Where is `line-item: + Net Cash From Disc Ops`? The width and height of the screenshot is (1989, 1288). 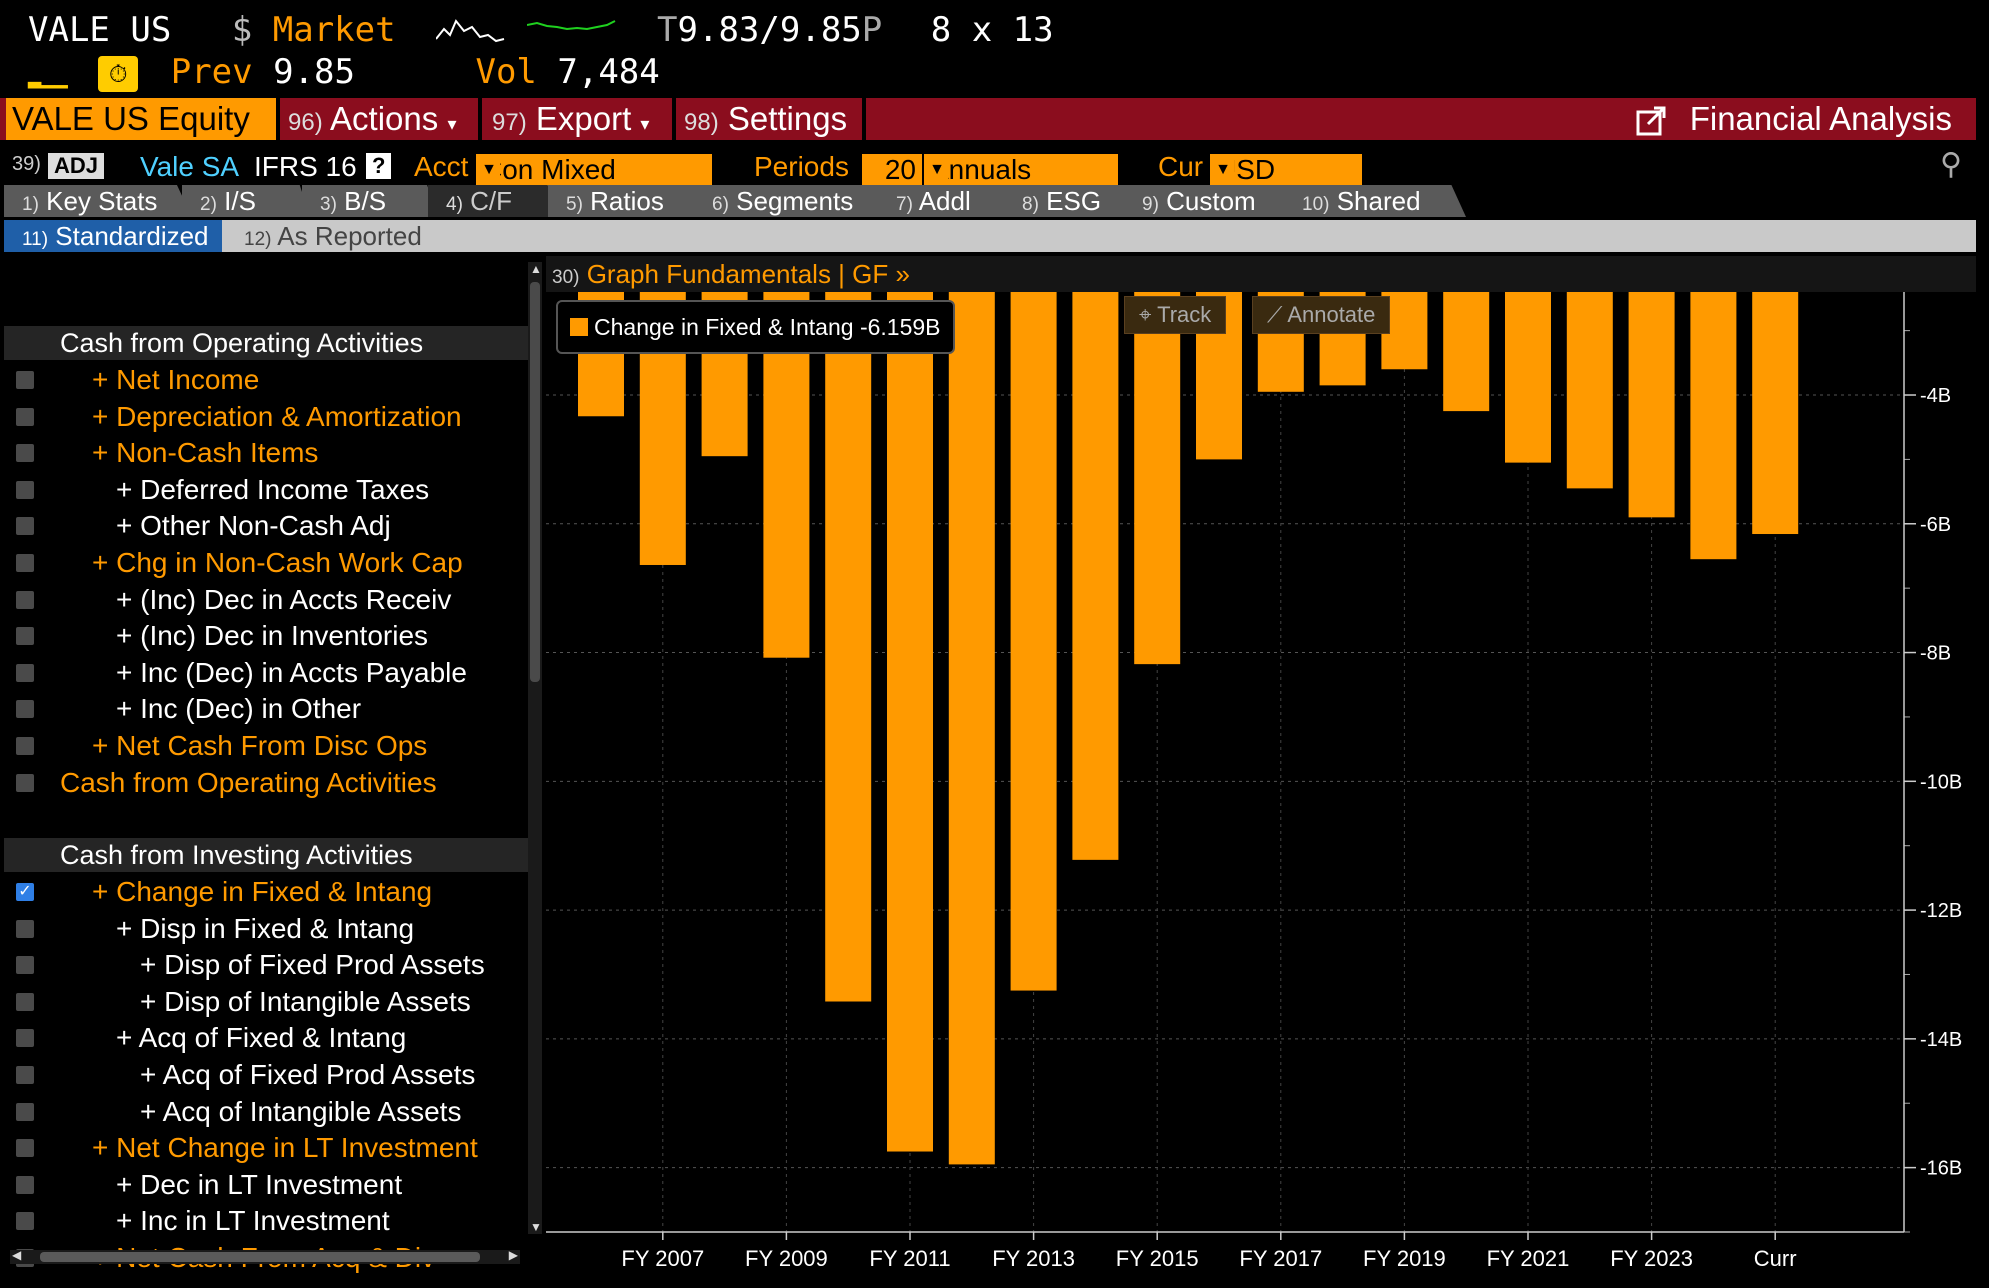
line-item: + Net Cash From Disc Ops is located at coordinates (264, 746).